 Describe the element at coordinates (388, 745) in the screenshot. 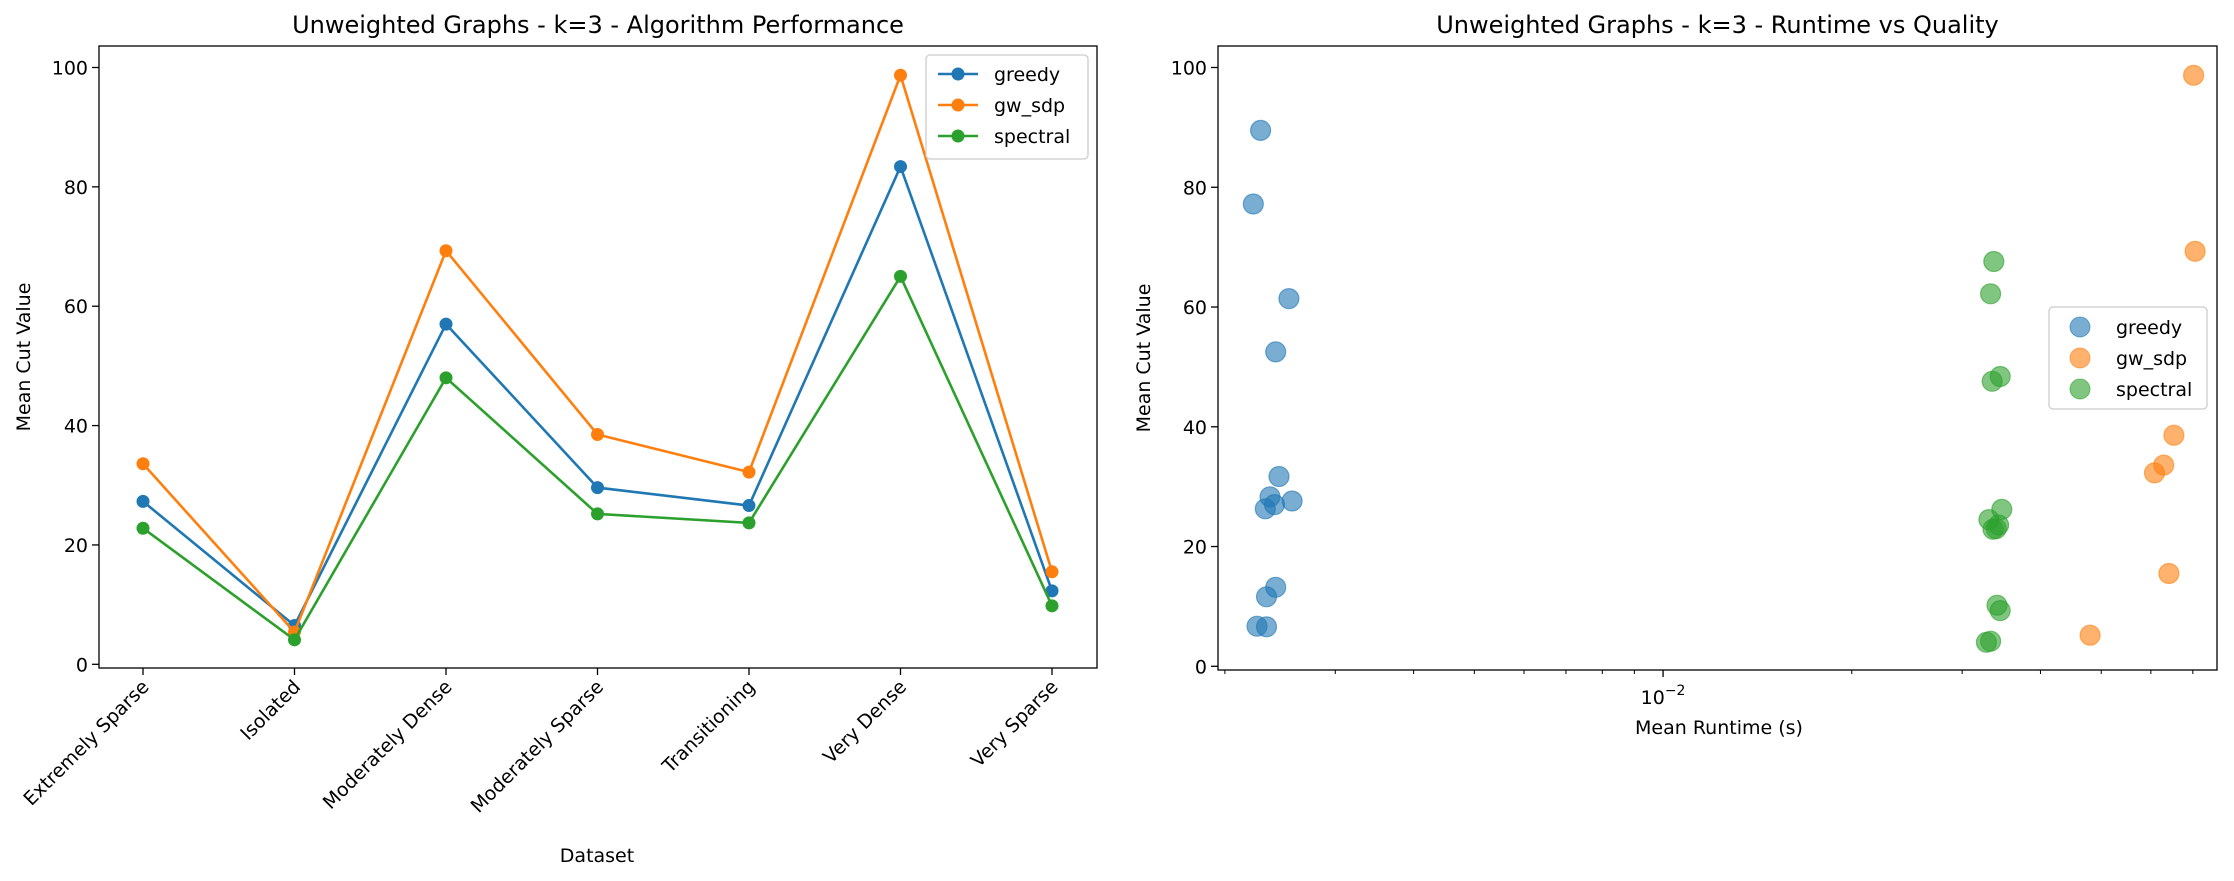

I see `x-tick-label: Moderately Dense` at that location.